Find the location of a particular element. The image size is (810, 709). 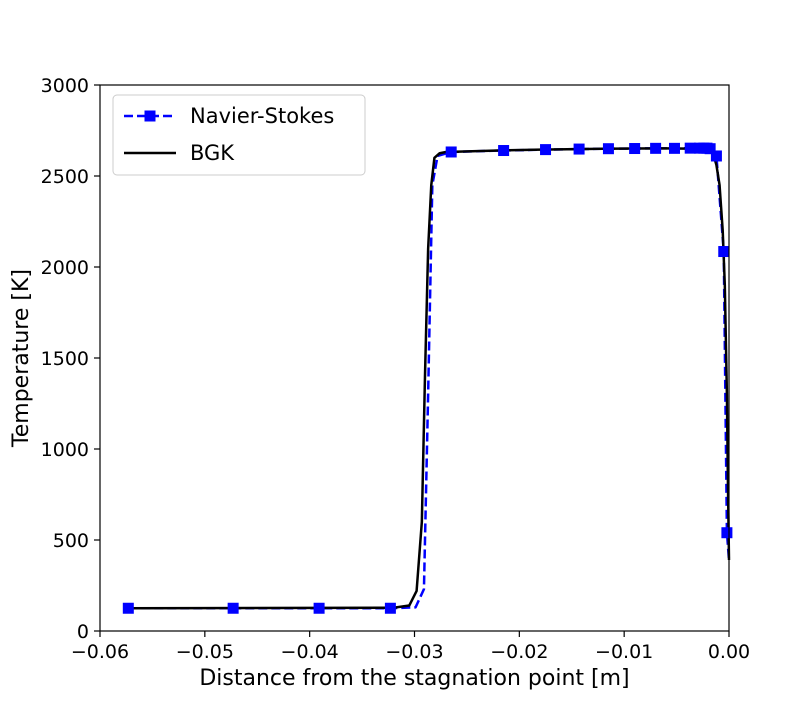

x-tick-label: −0.03 is located at coordinates (414, 652).